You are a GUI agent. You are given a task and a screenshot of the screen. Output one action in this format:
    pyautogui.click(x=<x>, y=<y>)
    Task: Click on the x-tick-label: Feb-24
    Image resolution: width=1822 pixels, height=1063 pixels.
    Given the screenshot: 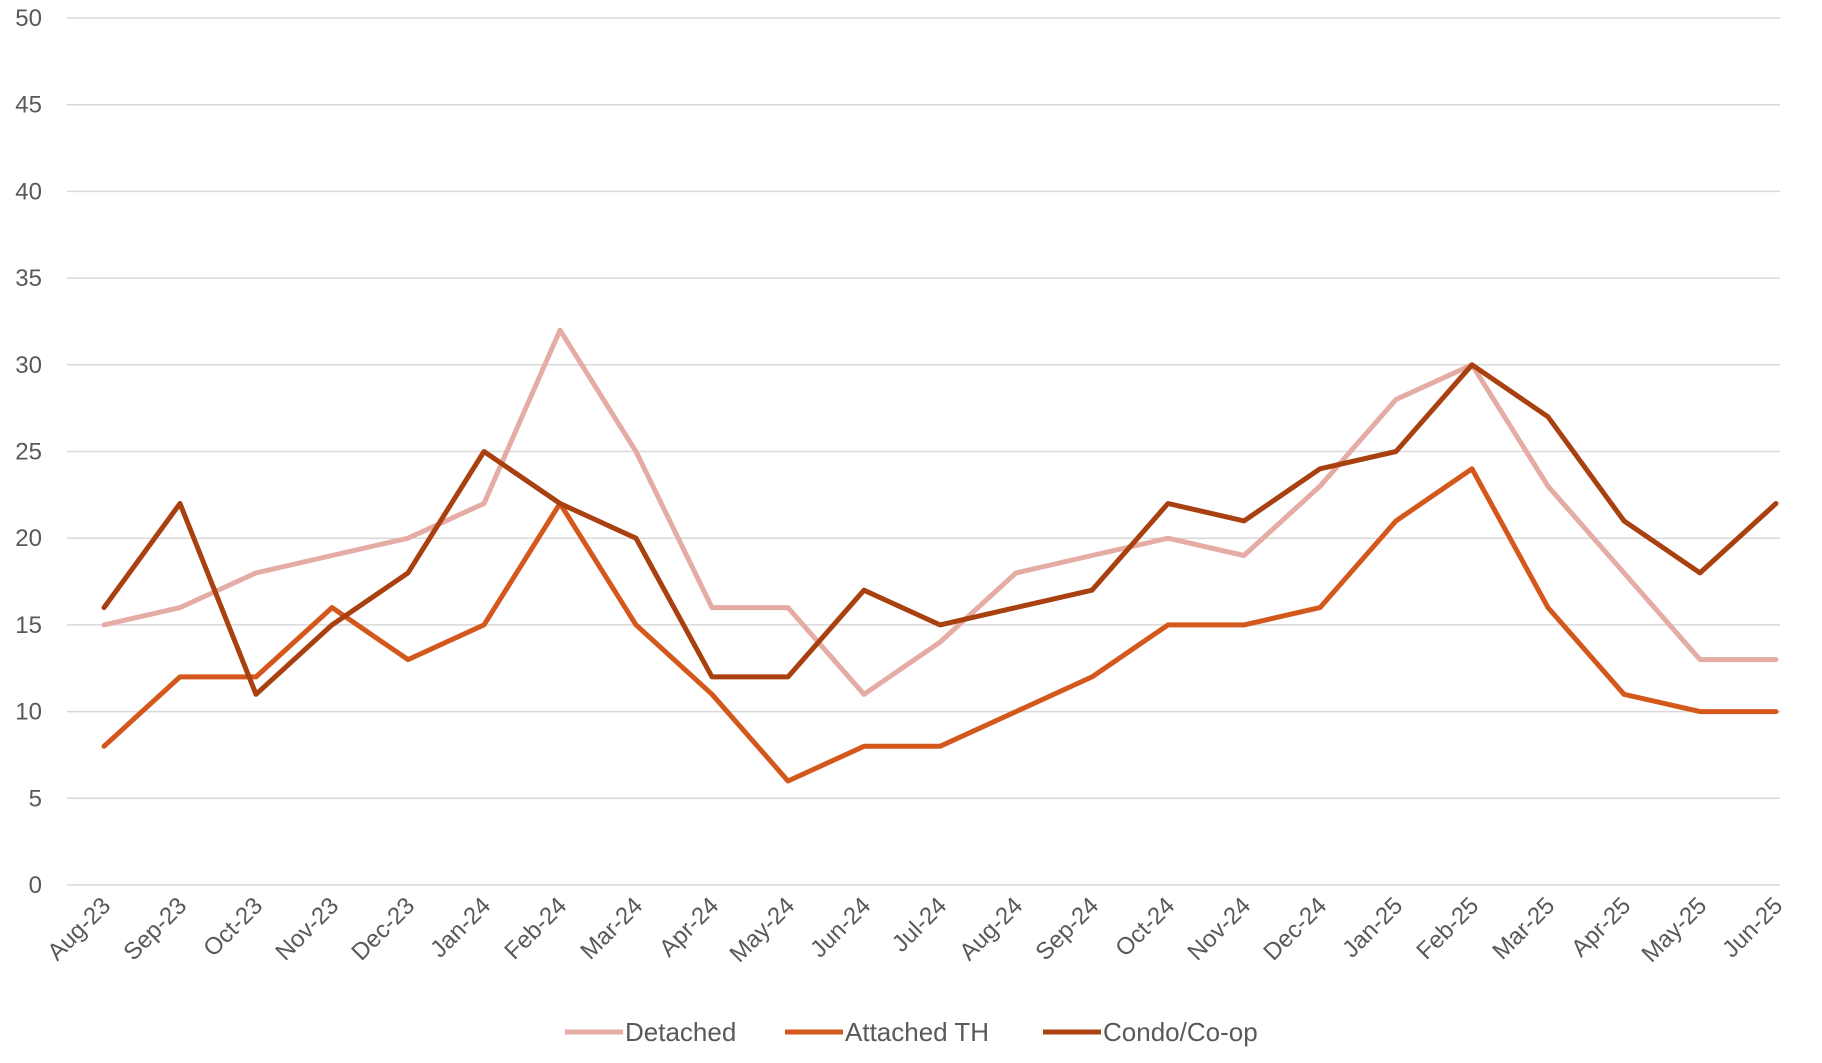 What is the action you would take?
    pyautogui.click(x=535, y=928)
    